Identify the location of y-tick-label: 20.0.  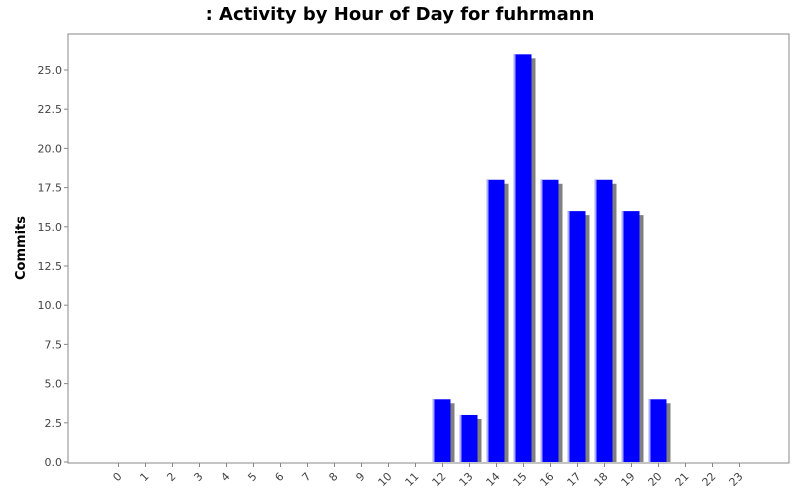
(50, 148).